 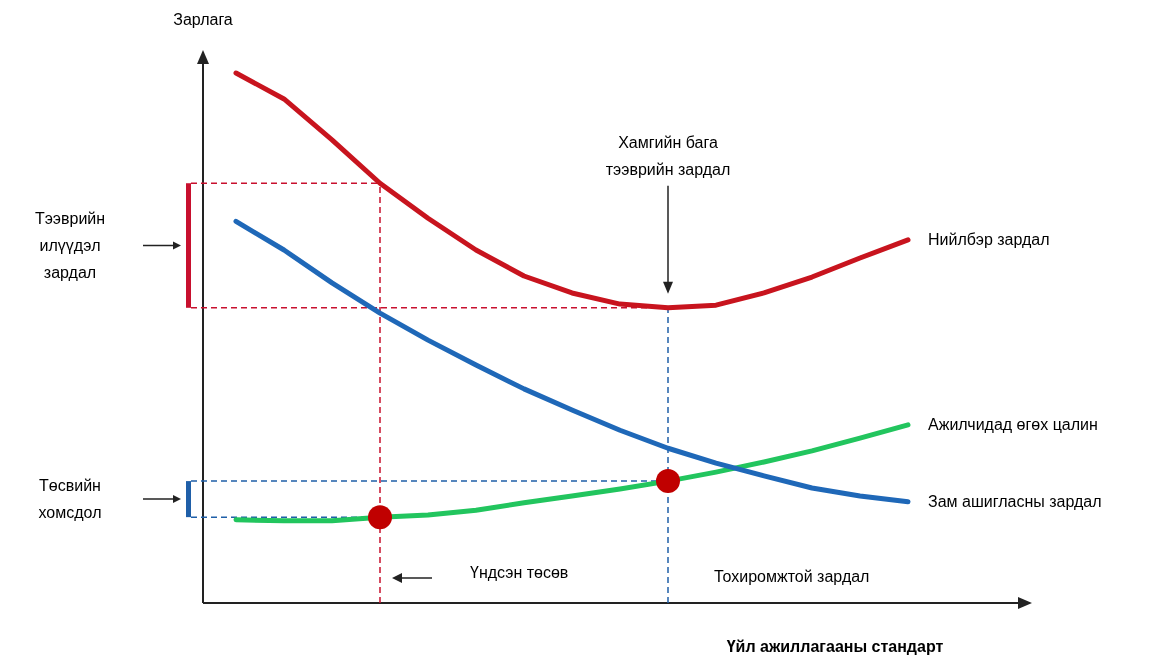 I want to click on series-label: Нийлбэр зардал, so click(x=989, y=239).